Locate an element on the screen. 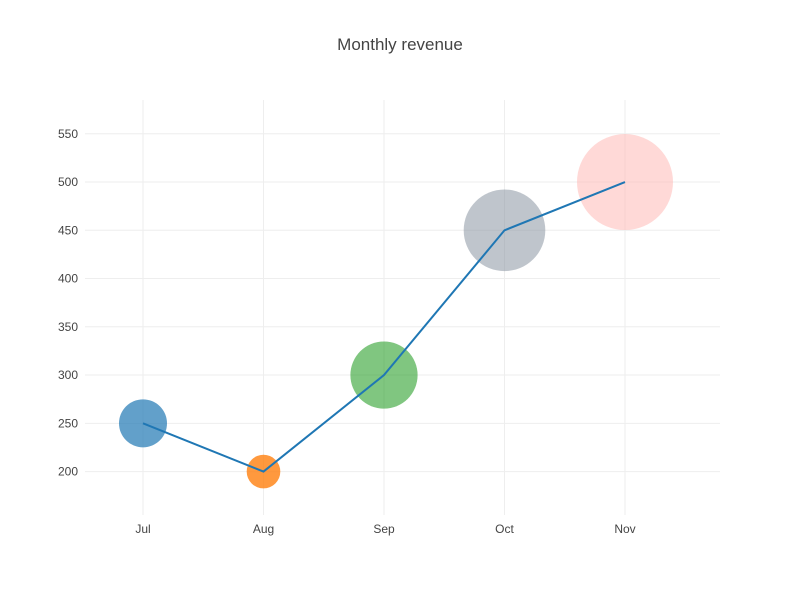 The image size is (800, 600). x-axis-ticks: Jul Aug Sep Oct Nov is located at coordinates (385, 529).